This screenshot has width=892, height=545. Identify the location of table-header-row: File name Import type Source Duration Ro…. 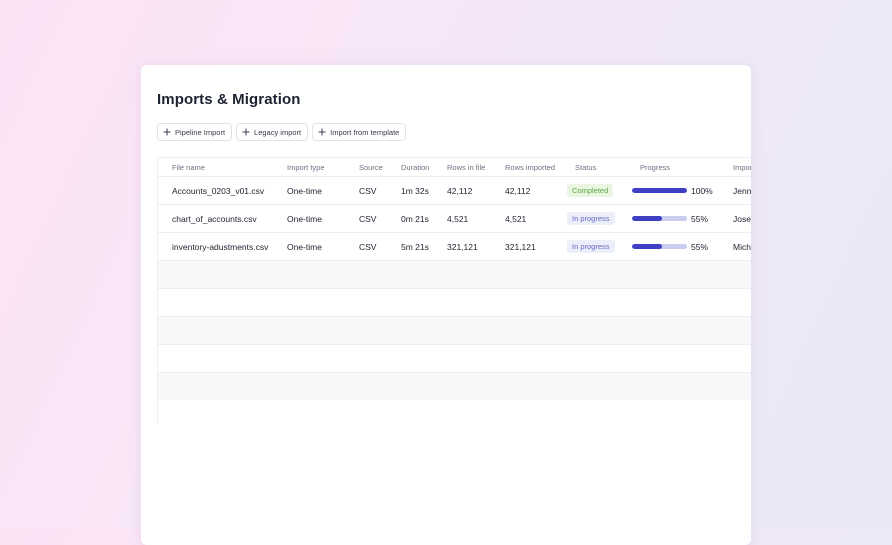
(454, 167).